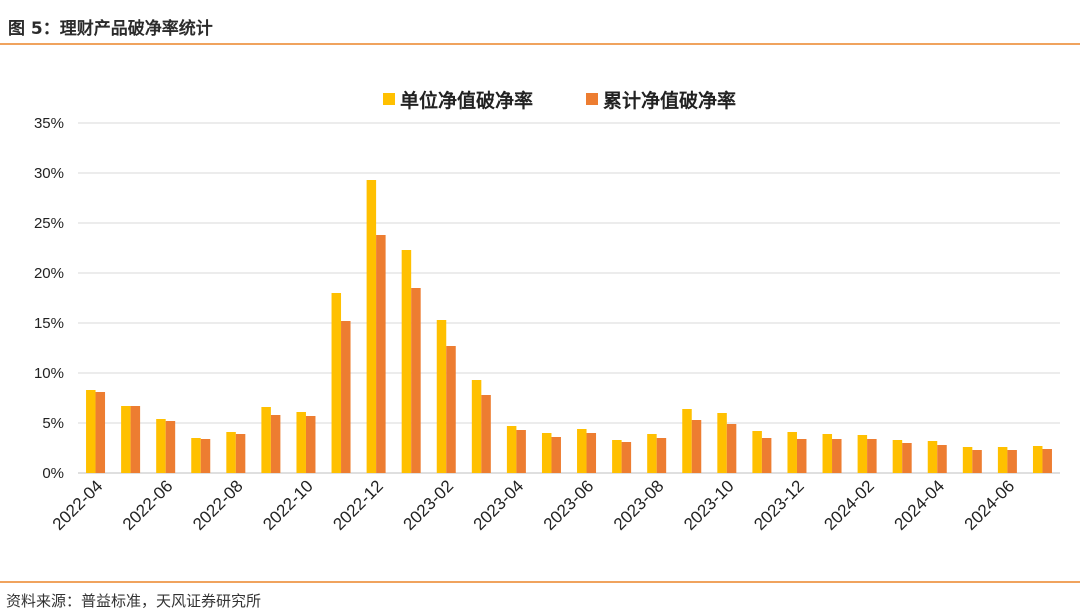 Image resolution: width=1080 pixels, height=615 pixels. I want to click on x-tick-label: 2024-02, so click(849, 505).